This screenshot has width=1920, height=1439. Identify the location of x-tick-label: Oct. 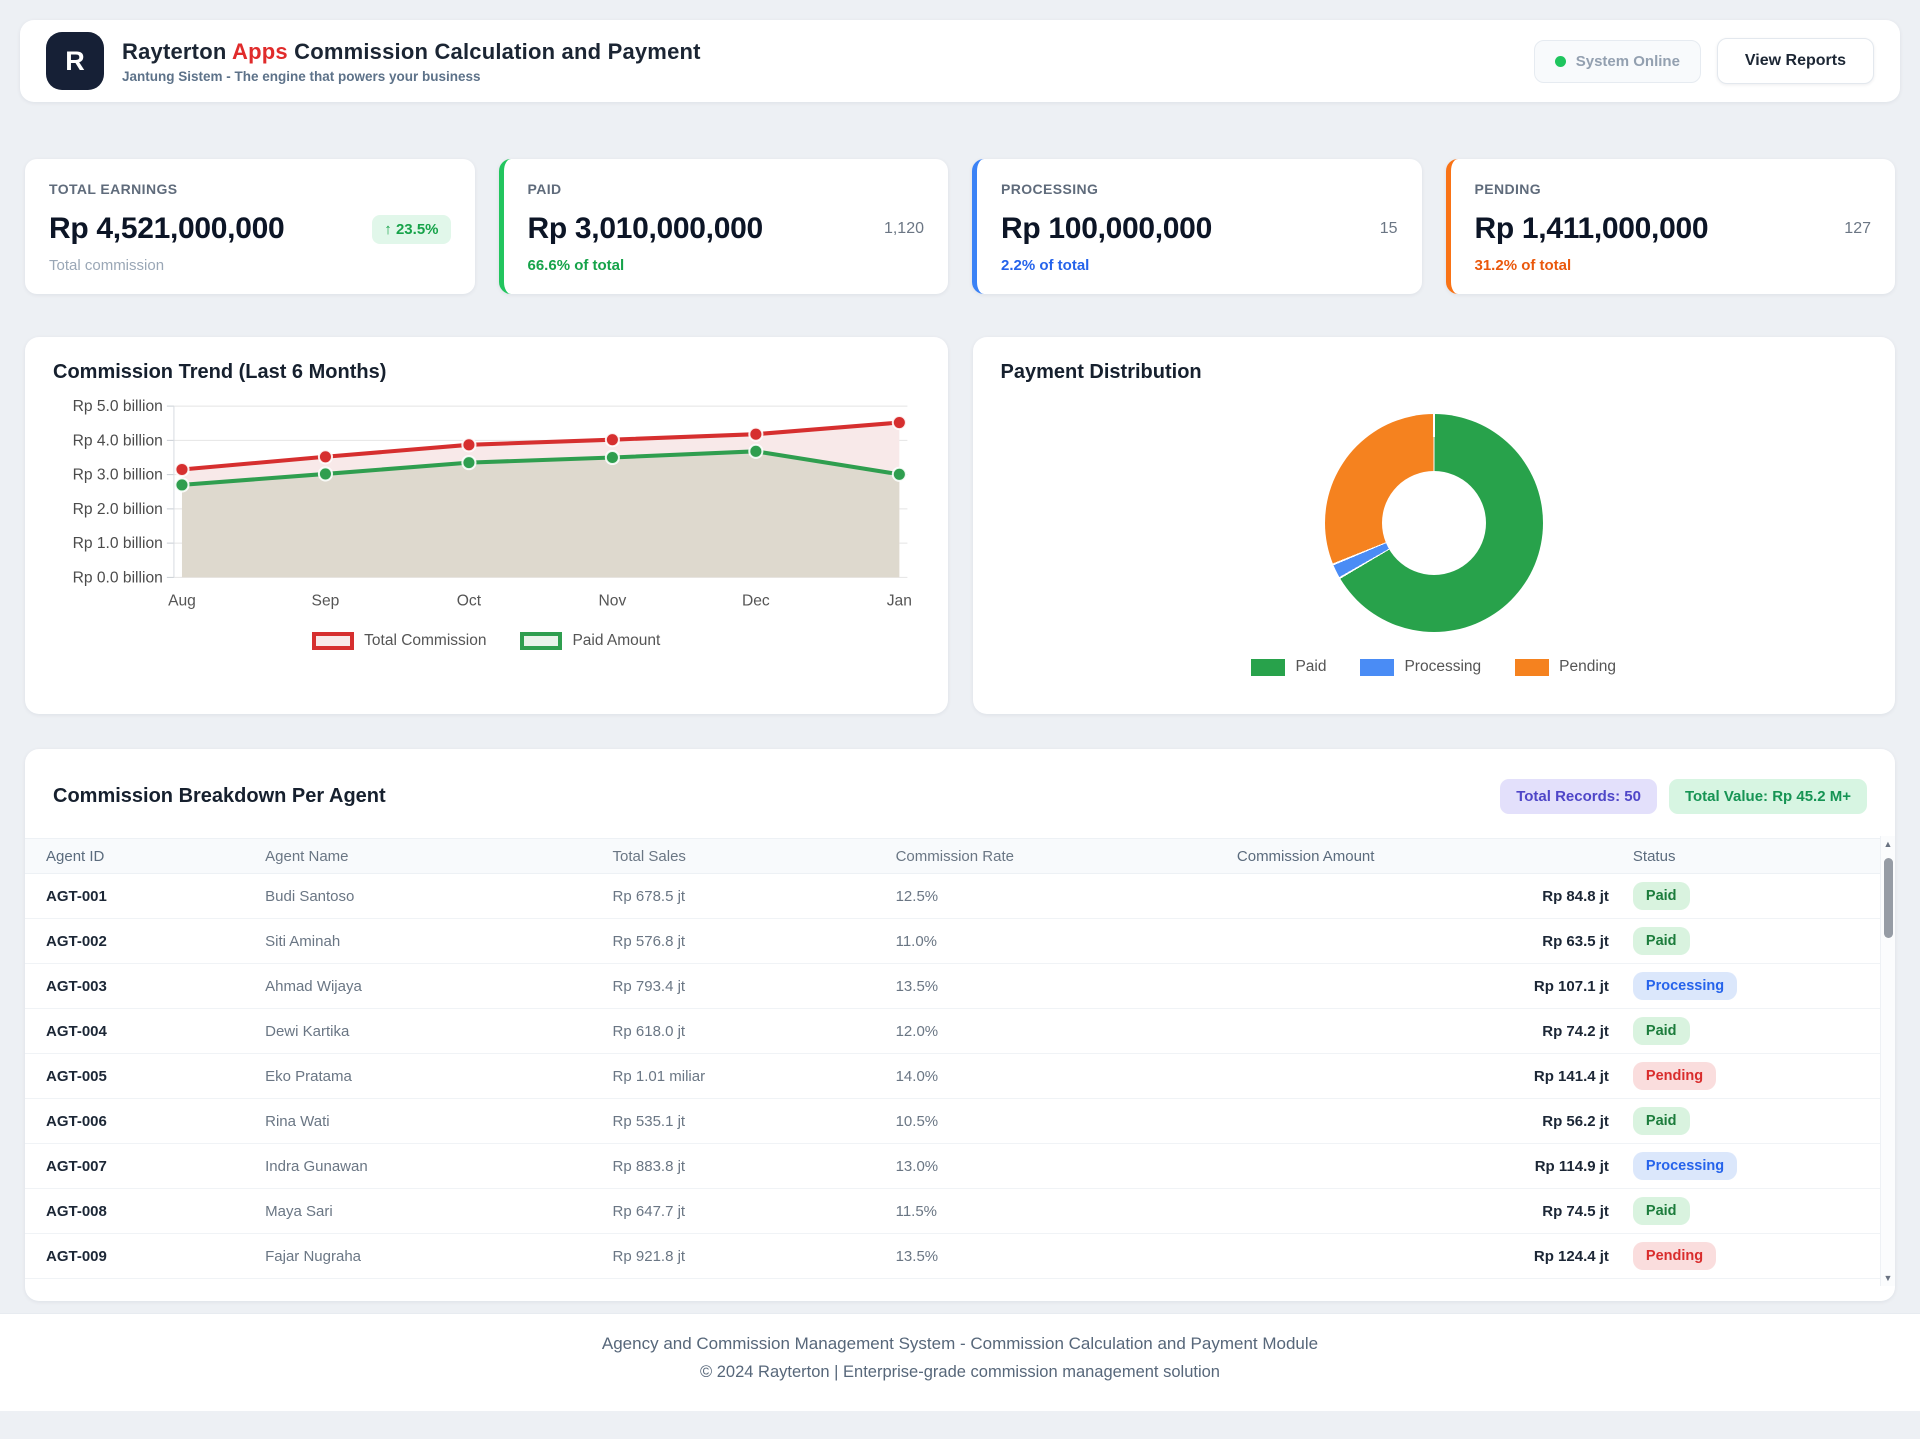
(469, 601).